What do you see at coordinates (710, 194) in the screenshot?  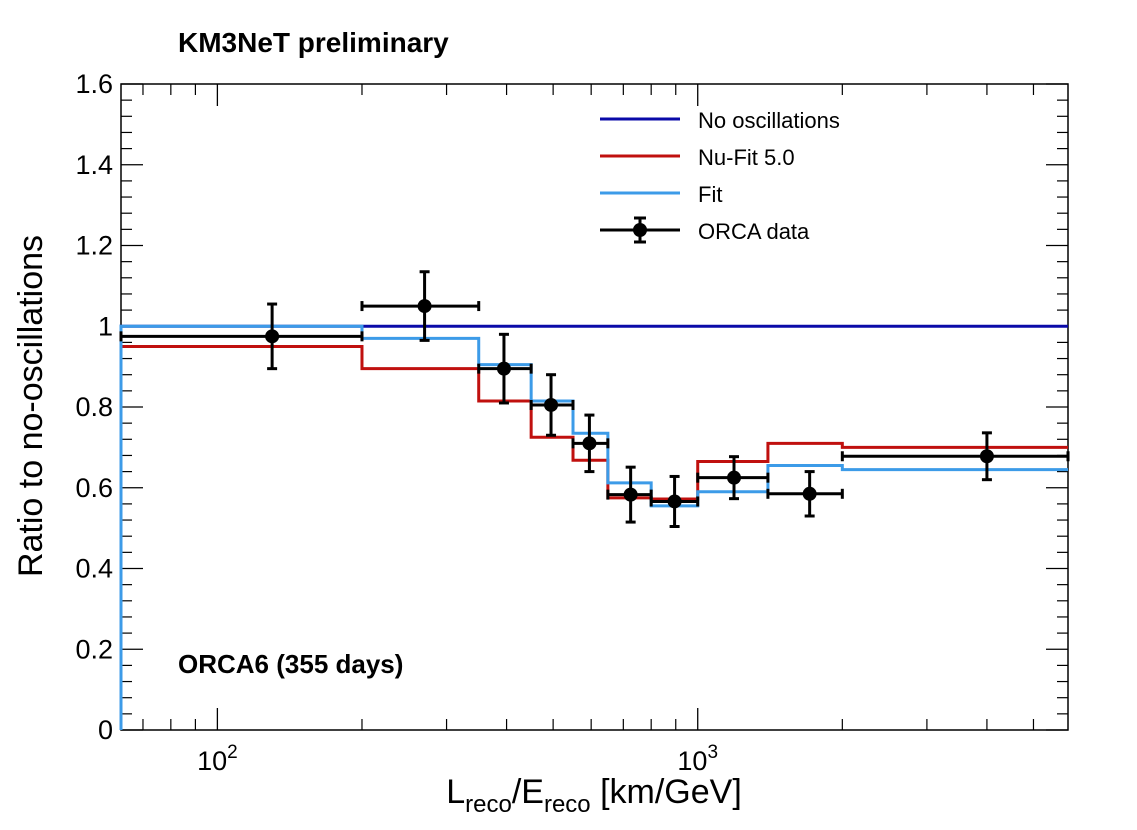 I see `legend-label: Fit` at bounding box center [710, 194].